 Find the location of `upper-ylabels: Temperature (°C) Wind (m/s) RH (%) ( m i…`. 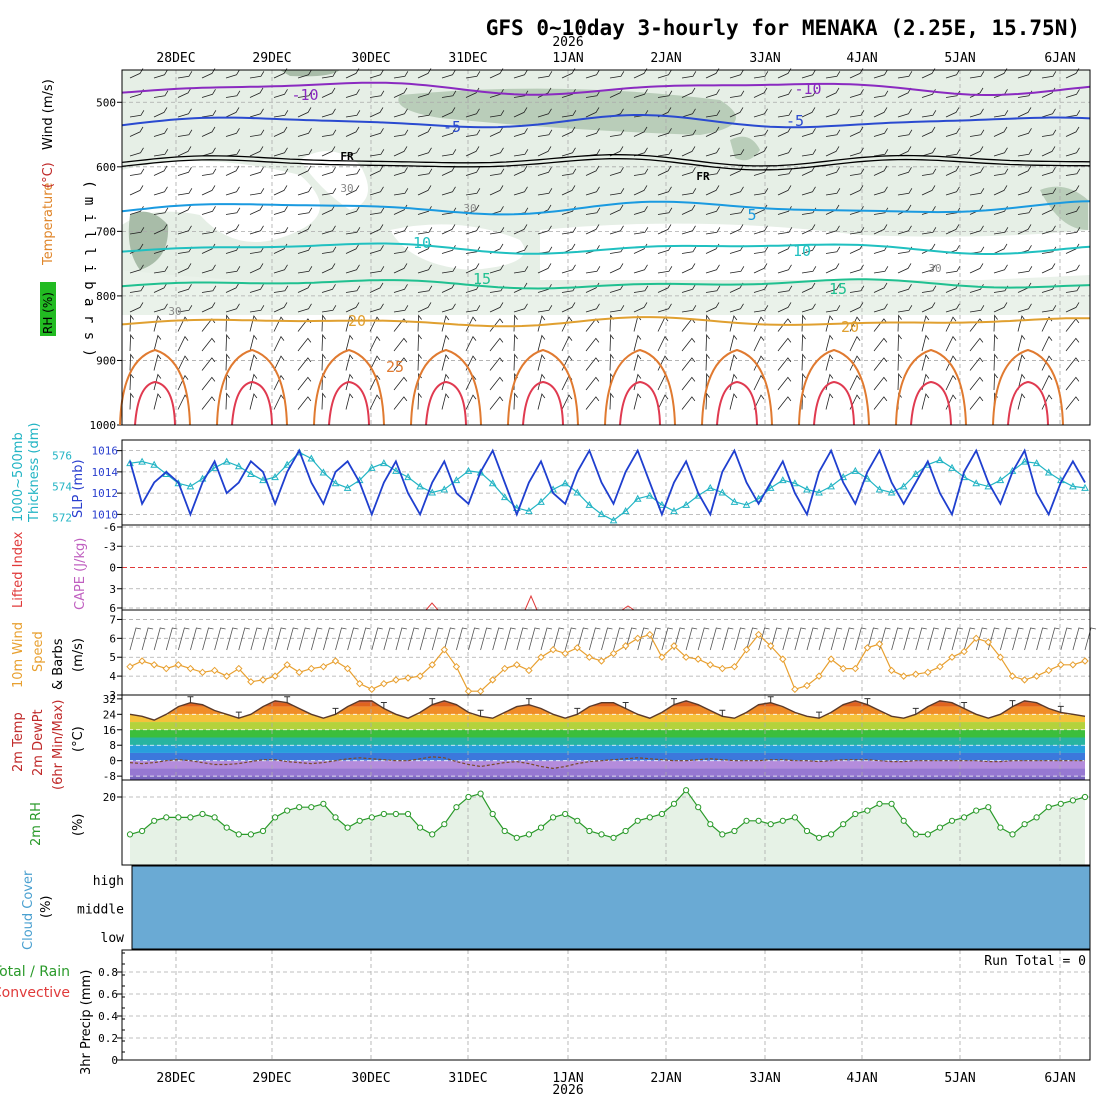

upper-ylabels: Temperature (°C) Wind (m/s) RH (%) ( m i… is located at coordinates (68, 218).